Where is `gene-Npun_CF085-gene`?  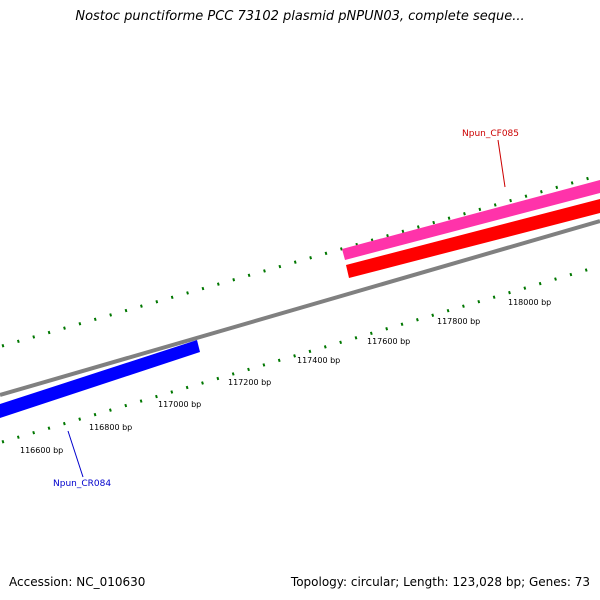 gene-Npun_CF085-gene is located at coordinates (473, 238).